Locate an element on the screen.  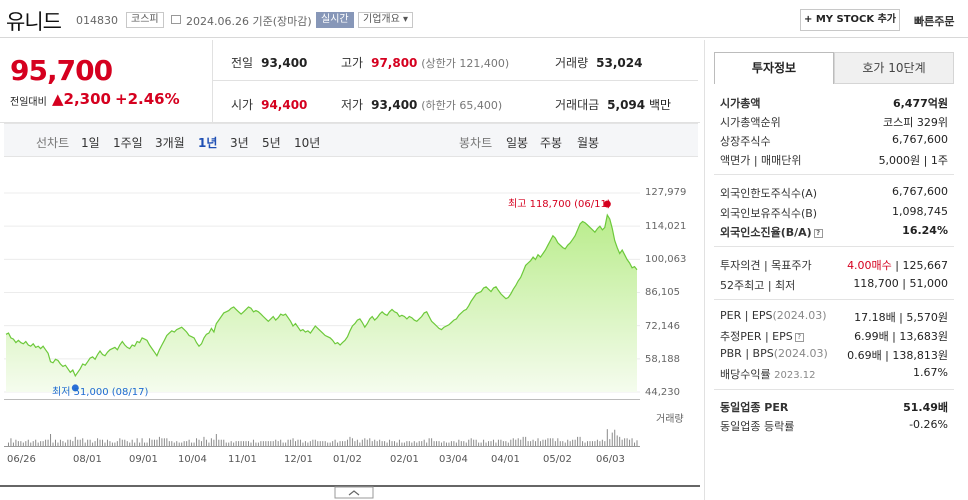
volume-bars is located at coordinates (322, 437).